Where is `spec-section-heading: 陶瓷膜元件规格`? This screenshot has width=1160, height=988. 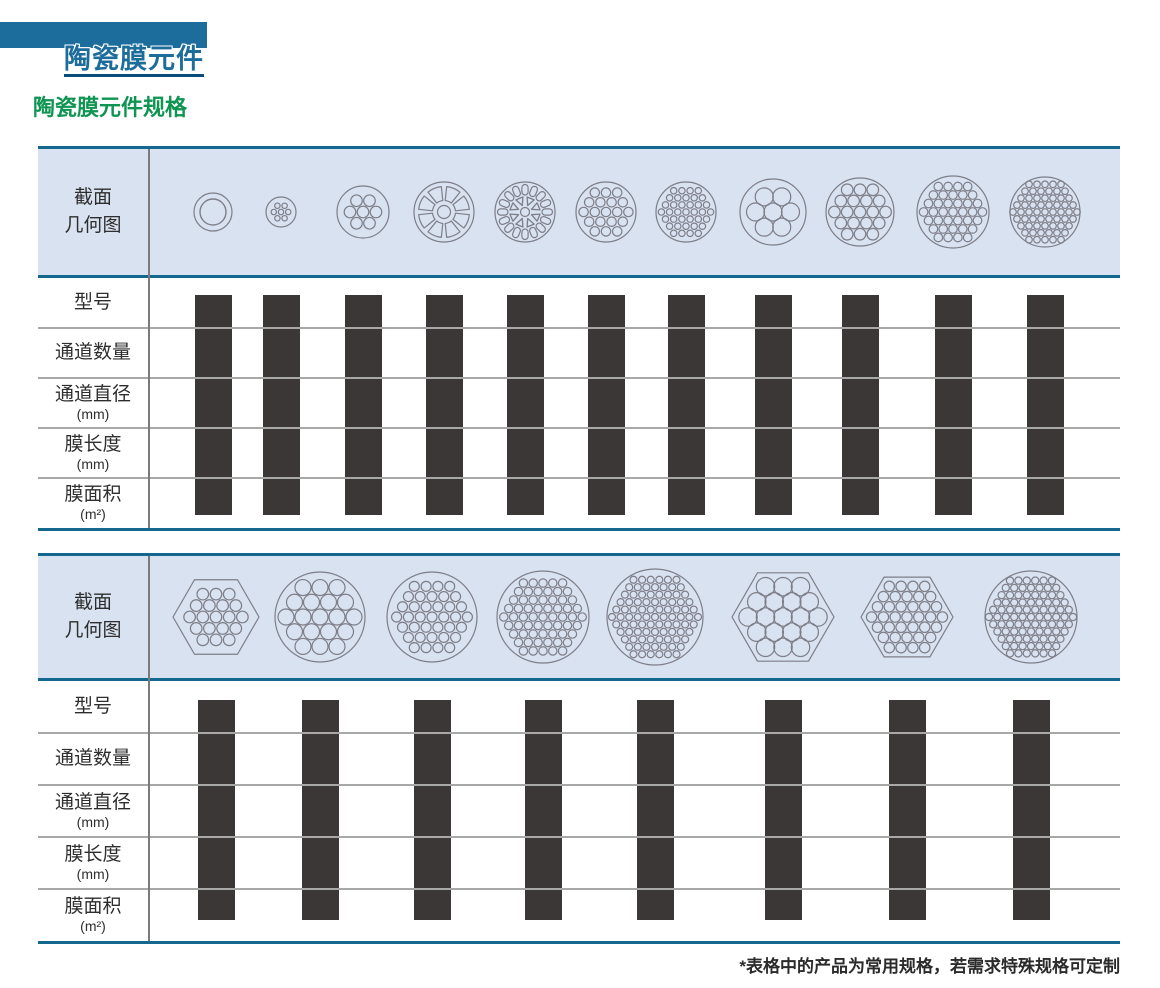 spec-section-heading: 陶瓷膜元件规格 is located at coordinates (110, 107).